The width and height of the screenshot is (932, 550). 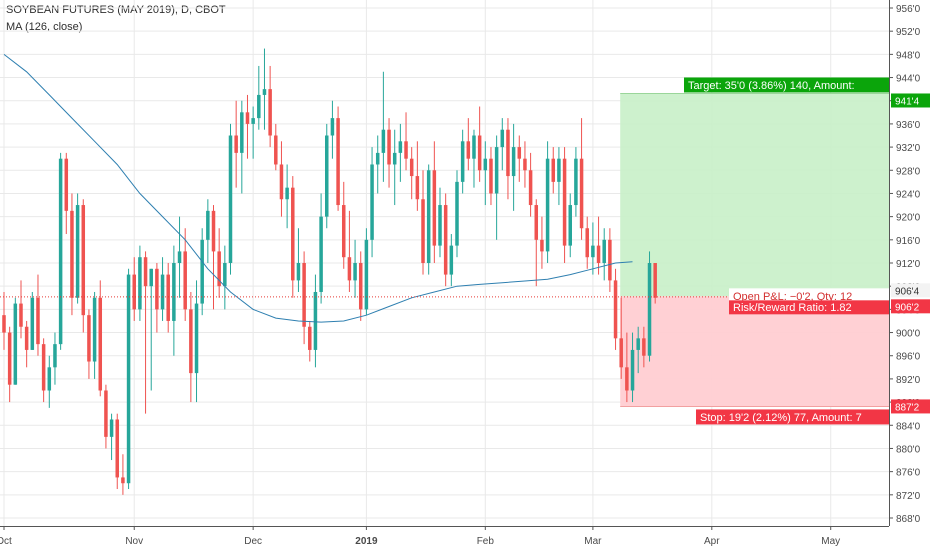 I want to click on price-tick-label: 928'0, so click(x=908, y=171).